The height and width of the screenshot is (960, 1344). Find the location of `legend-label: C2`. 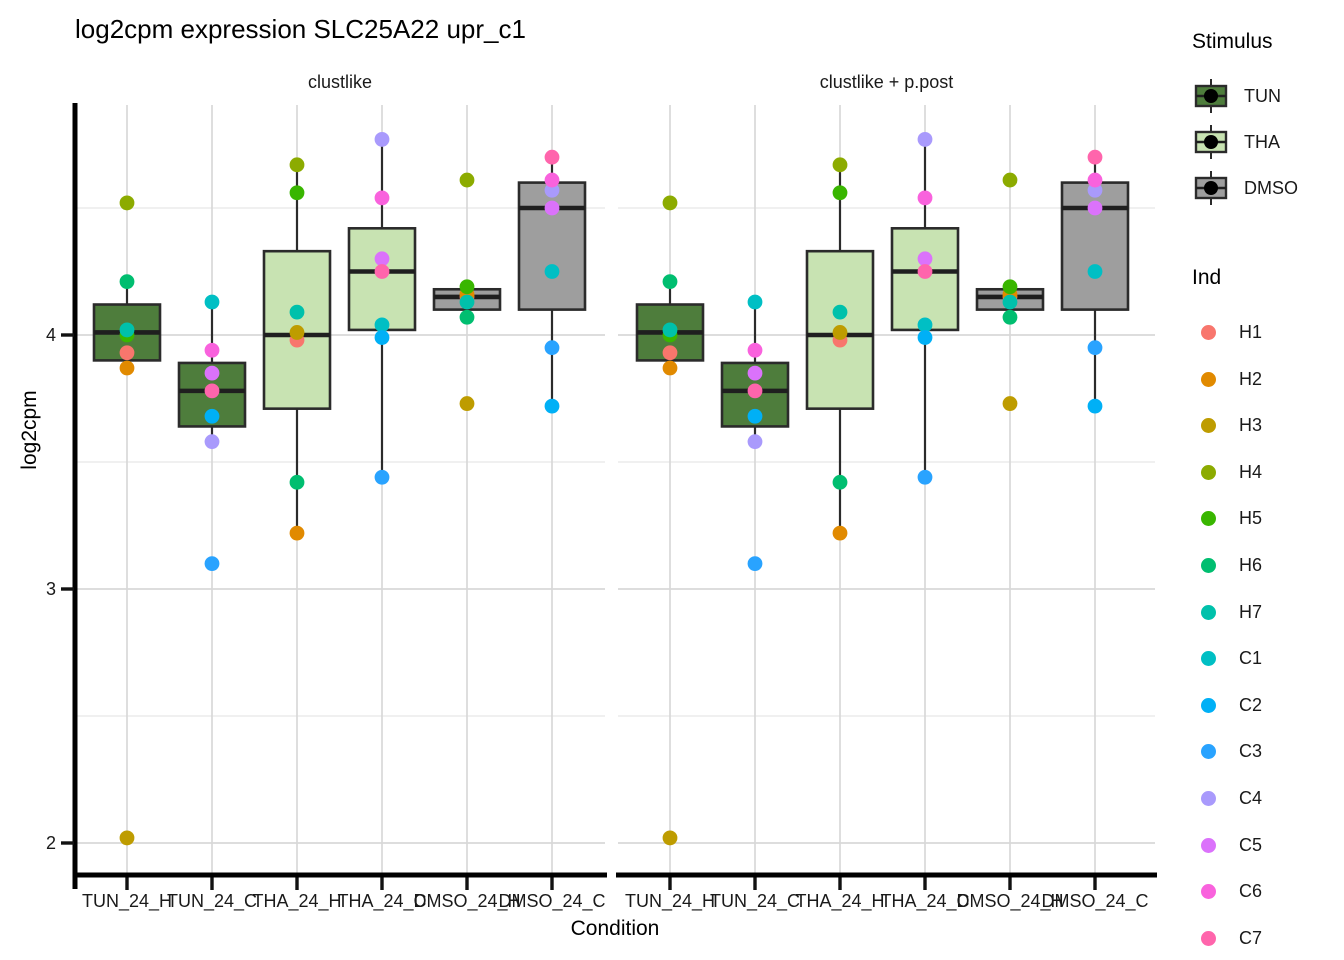

legend-label: C2 is located at coordinates (1251, 704).